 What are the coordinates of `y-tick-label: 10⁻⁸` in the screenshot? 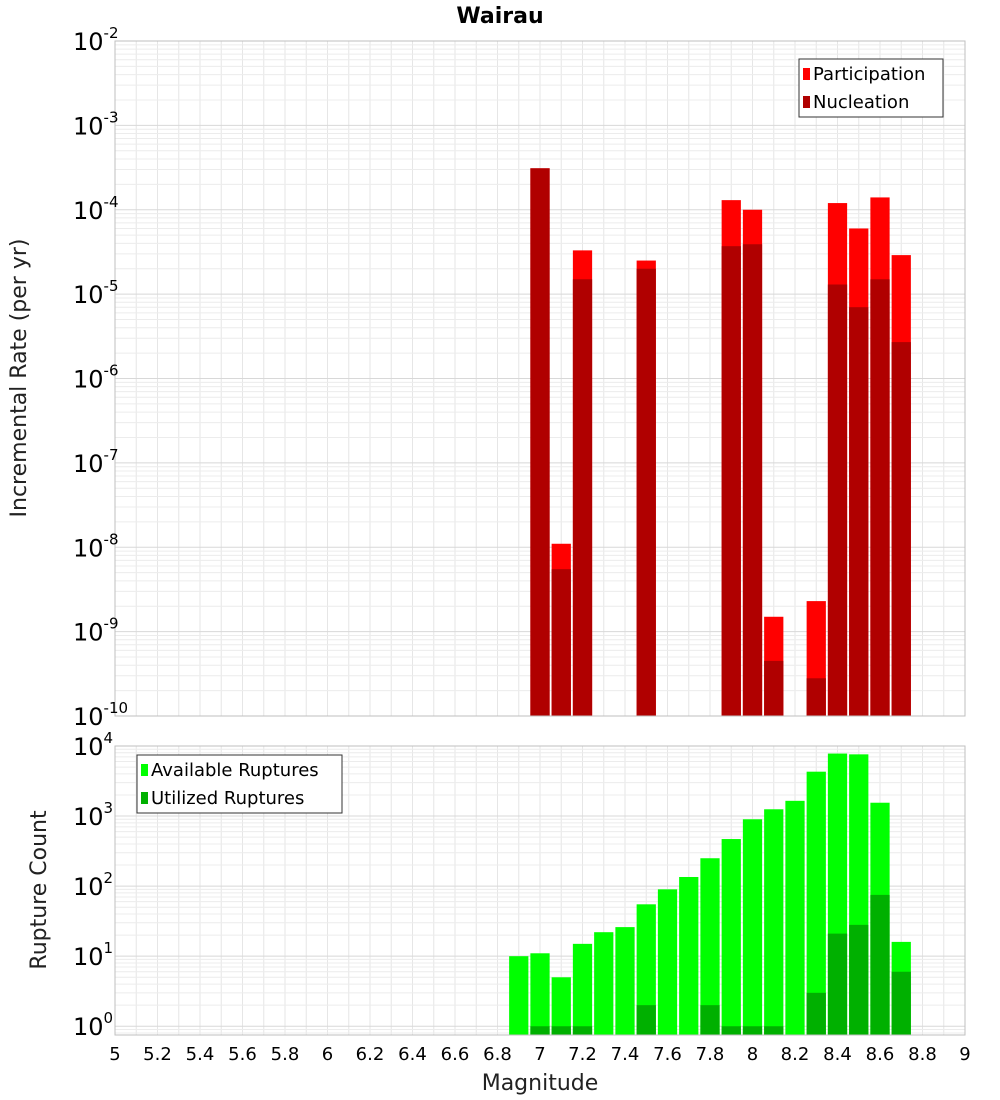 It's located at (96, 546).